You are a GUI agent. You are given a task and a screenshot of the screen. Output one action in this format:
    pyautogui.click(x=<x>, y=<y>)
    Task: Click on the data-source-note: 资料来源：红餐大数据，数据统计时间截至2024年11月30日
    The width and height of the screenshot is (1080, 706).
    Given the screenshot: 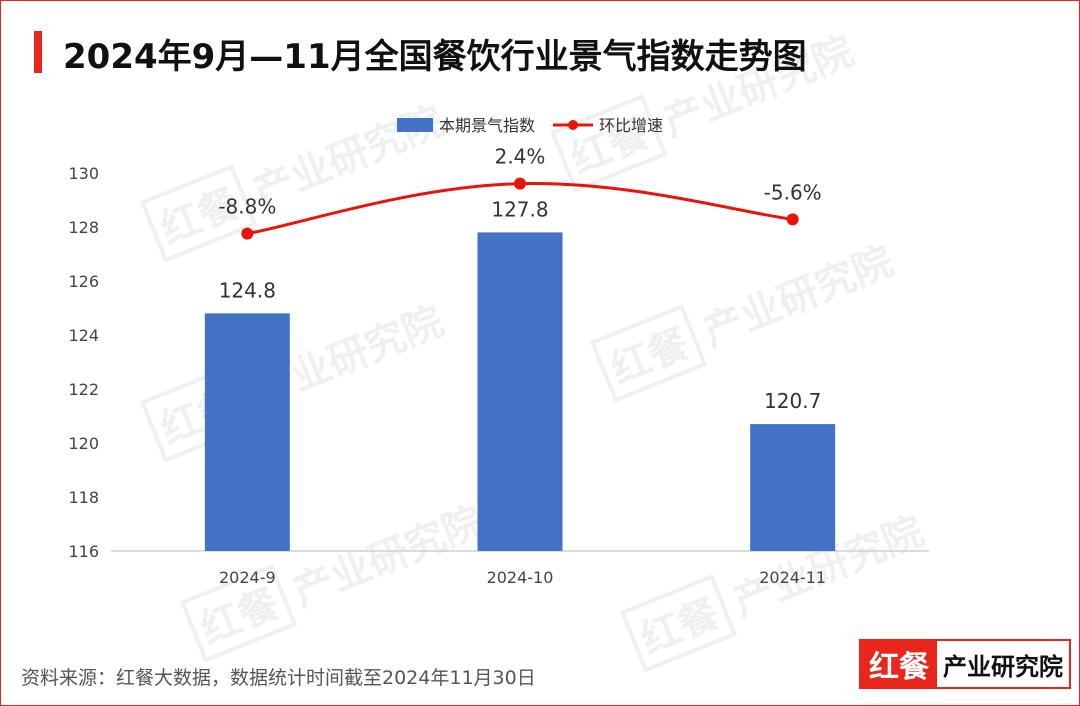 What is the action you would take?
    pyautogui.click(x=278, y=678)
    